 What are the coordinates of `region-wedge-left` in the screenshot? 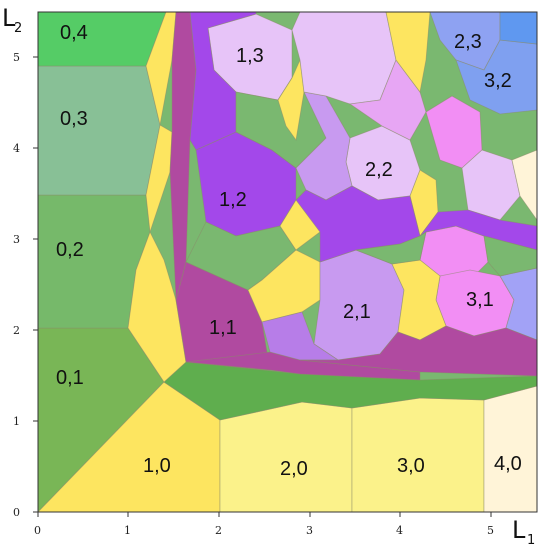 It's located at (157, 306).